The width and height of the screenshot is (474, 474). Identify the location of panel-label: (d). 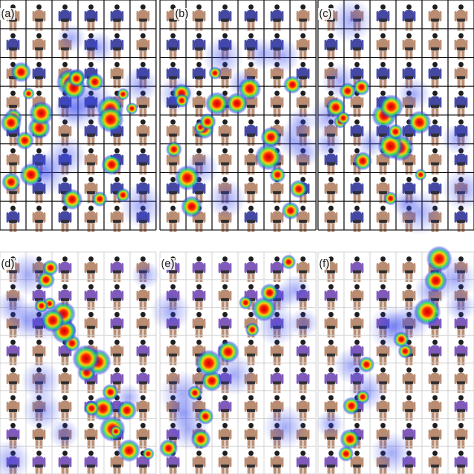
(8, 264).